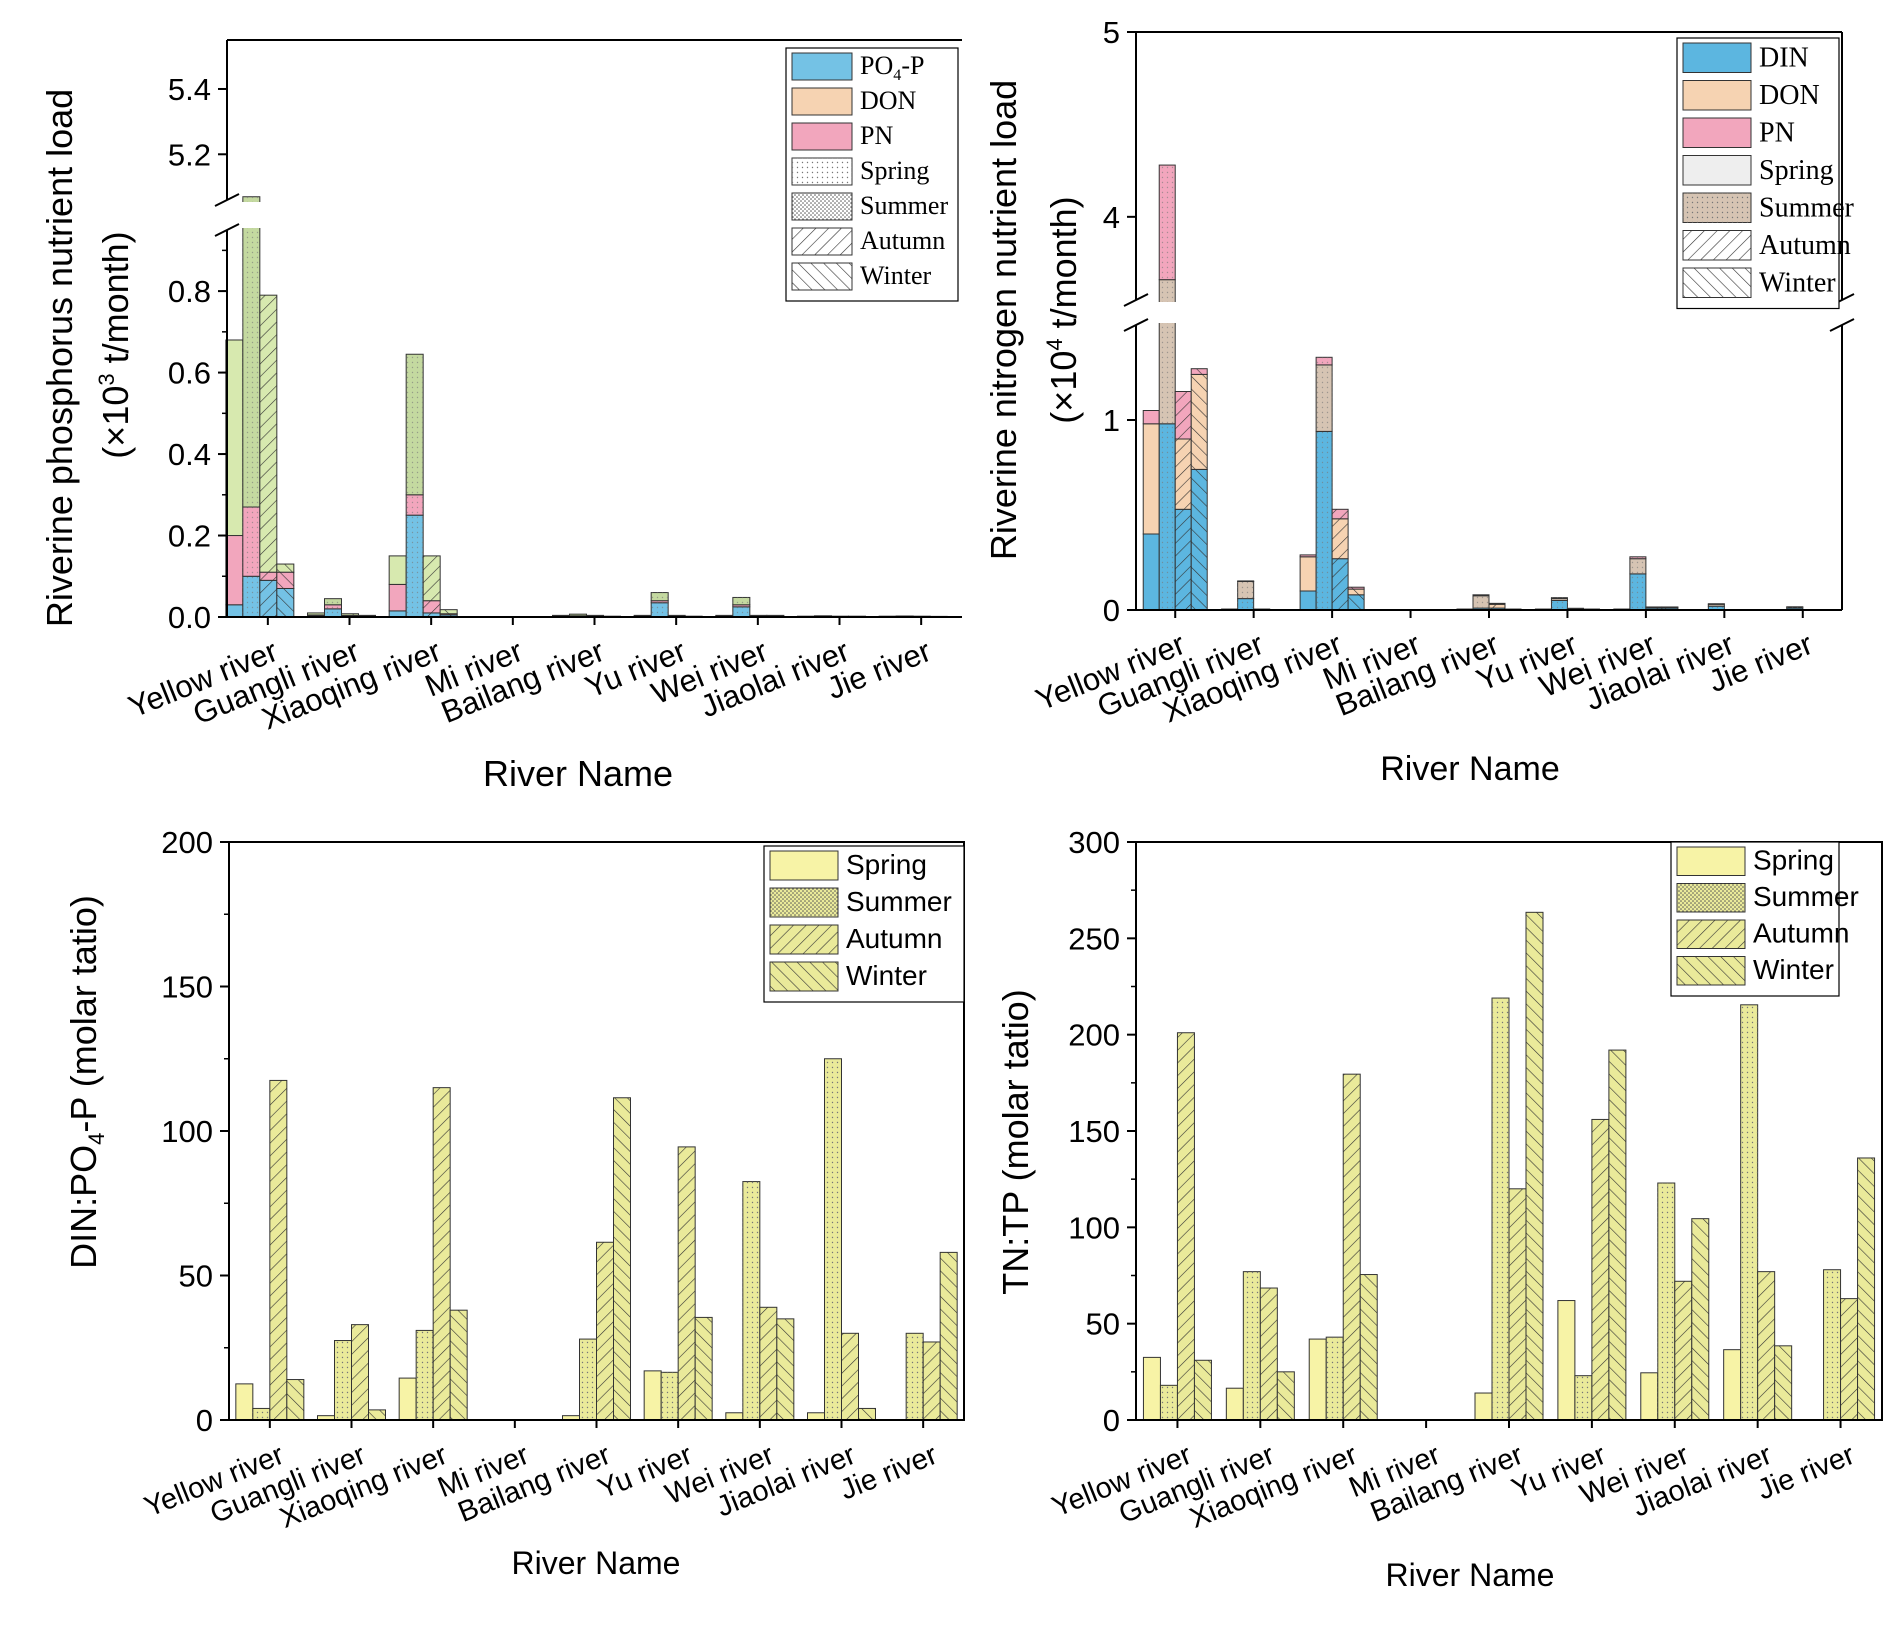 This screenshot has height=1626, width=1892. Describe the element at coordinates (1717, 57) in the screenshot. I see `nitrogen-legend-swatch-din` at that location.